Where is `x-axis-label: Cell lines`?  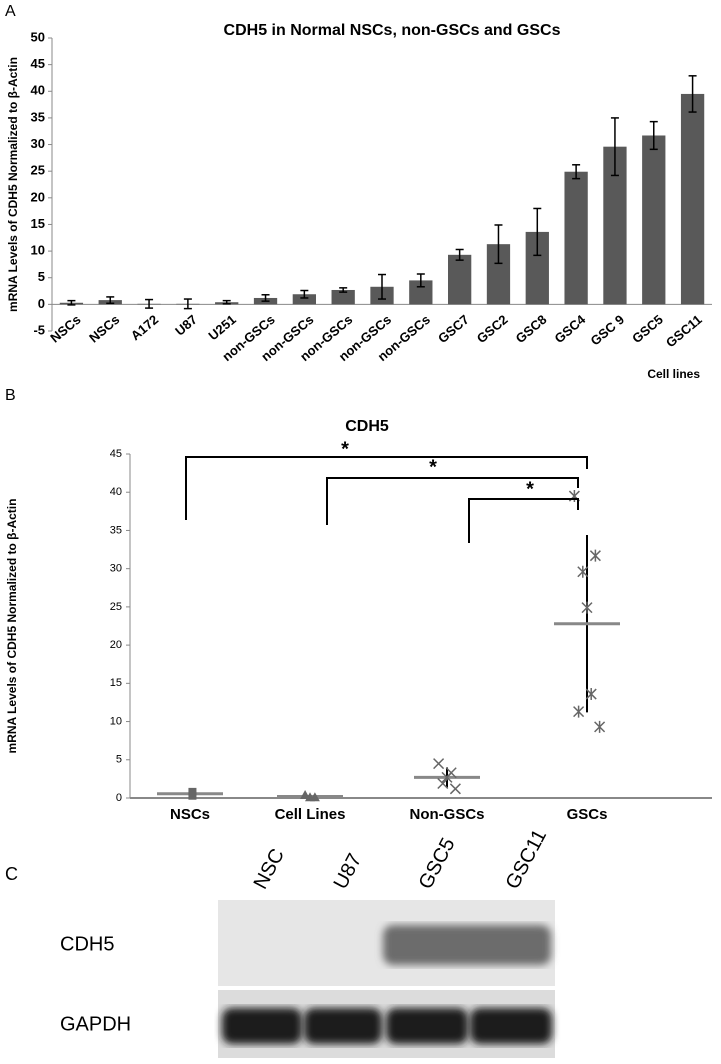 x-axis-label: Cell lines is located at coordinates (673, 374).